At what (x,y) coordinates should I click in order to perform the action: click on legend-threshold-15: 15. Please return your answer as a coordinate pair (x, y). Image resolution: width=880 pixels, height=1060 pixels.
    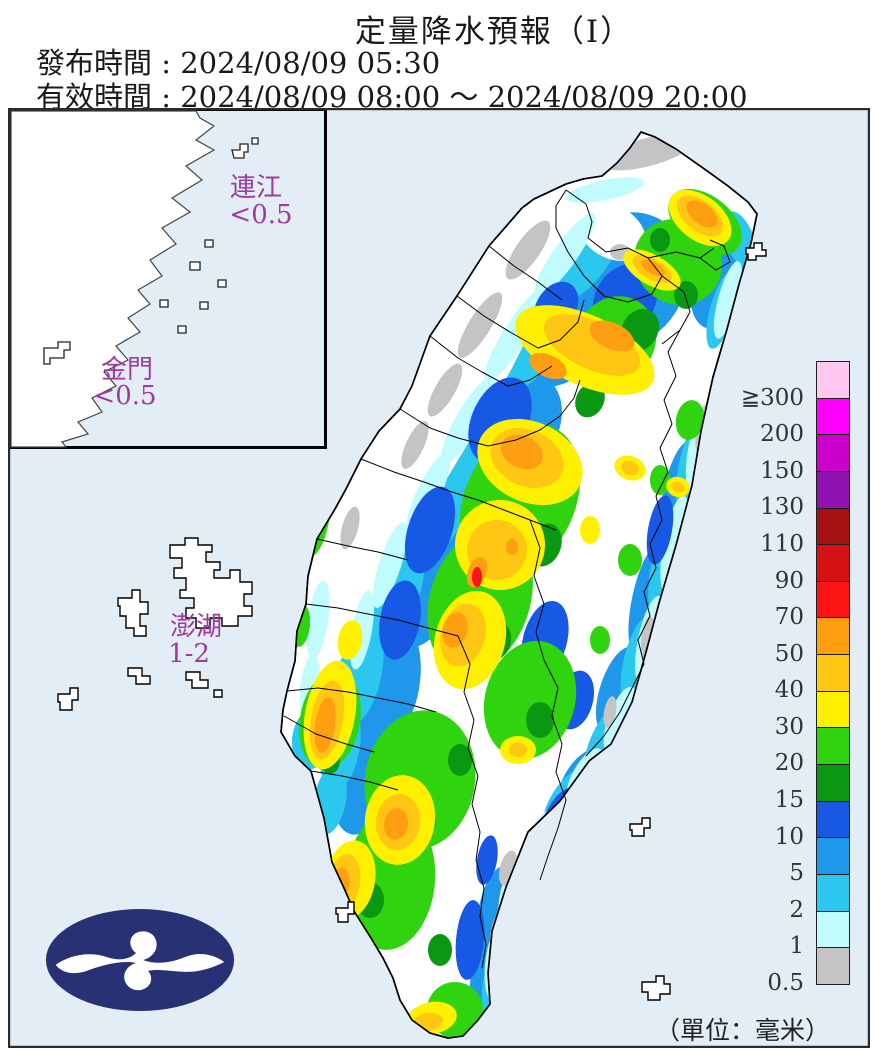
    Looking at the image, I should click on (789, 800).